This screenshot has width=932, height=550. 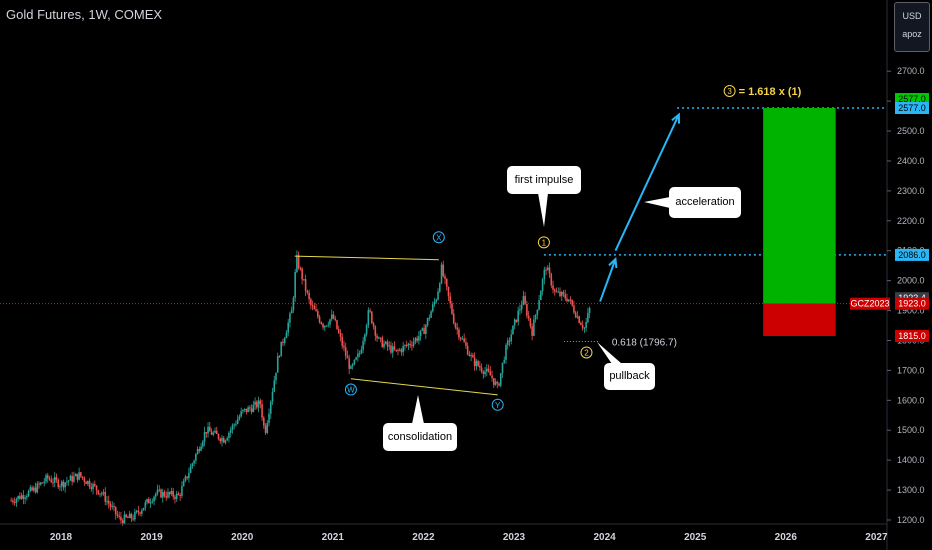 What do you see at coordinates (586, 352) in the screenshot?
I see `wave-label-2: 2` at bounding box center [586, 352].